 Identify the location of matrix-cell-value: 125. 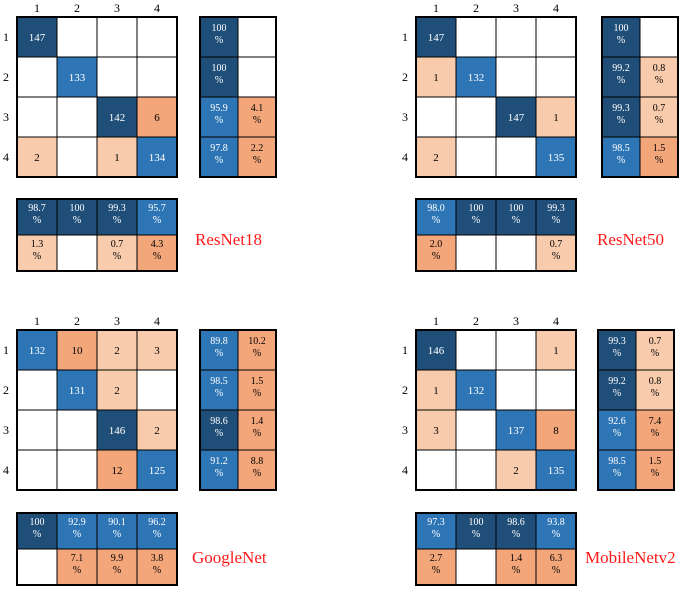
(157, 471).